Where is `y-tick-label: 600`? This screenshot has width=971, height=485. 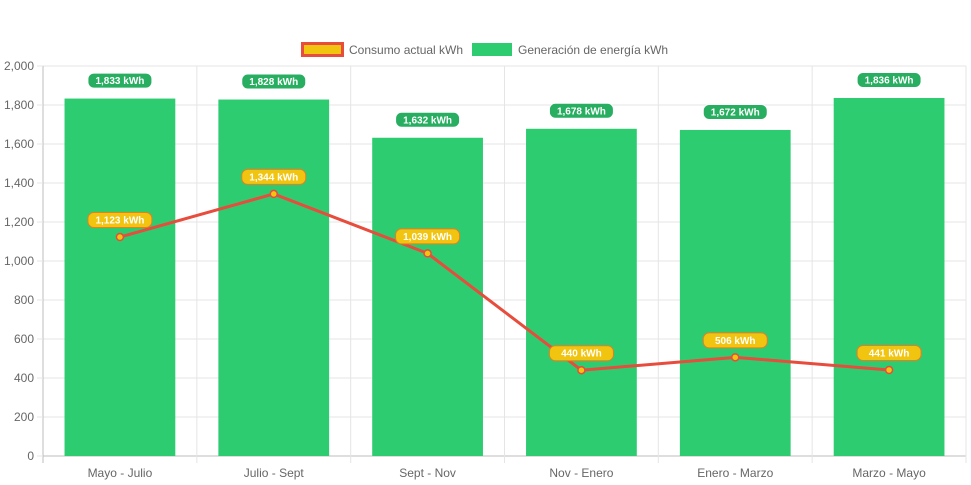 y-tick-label: 600 is located at coordinates (24, 339).